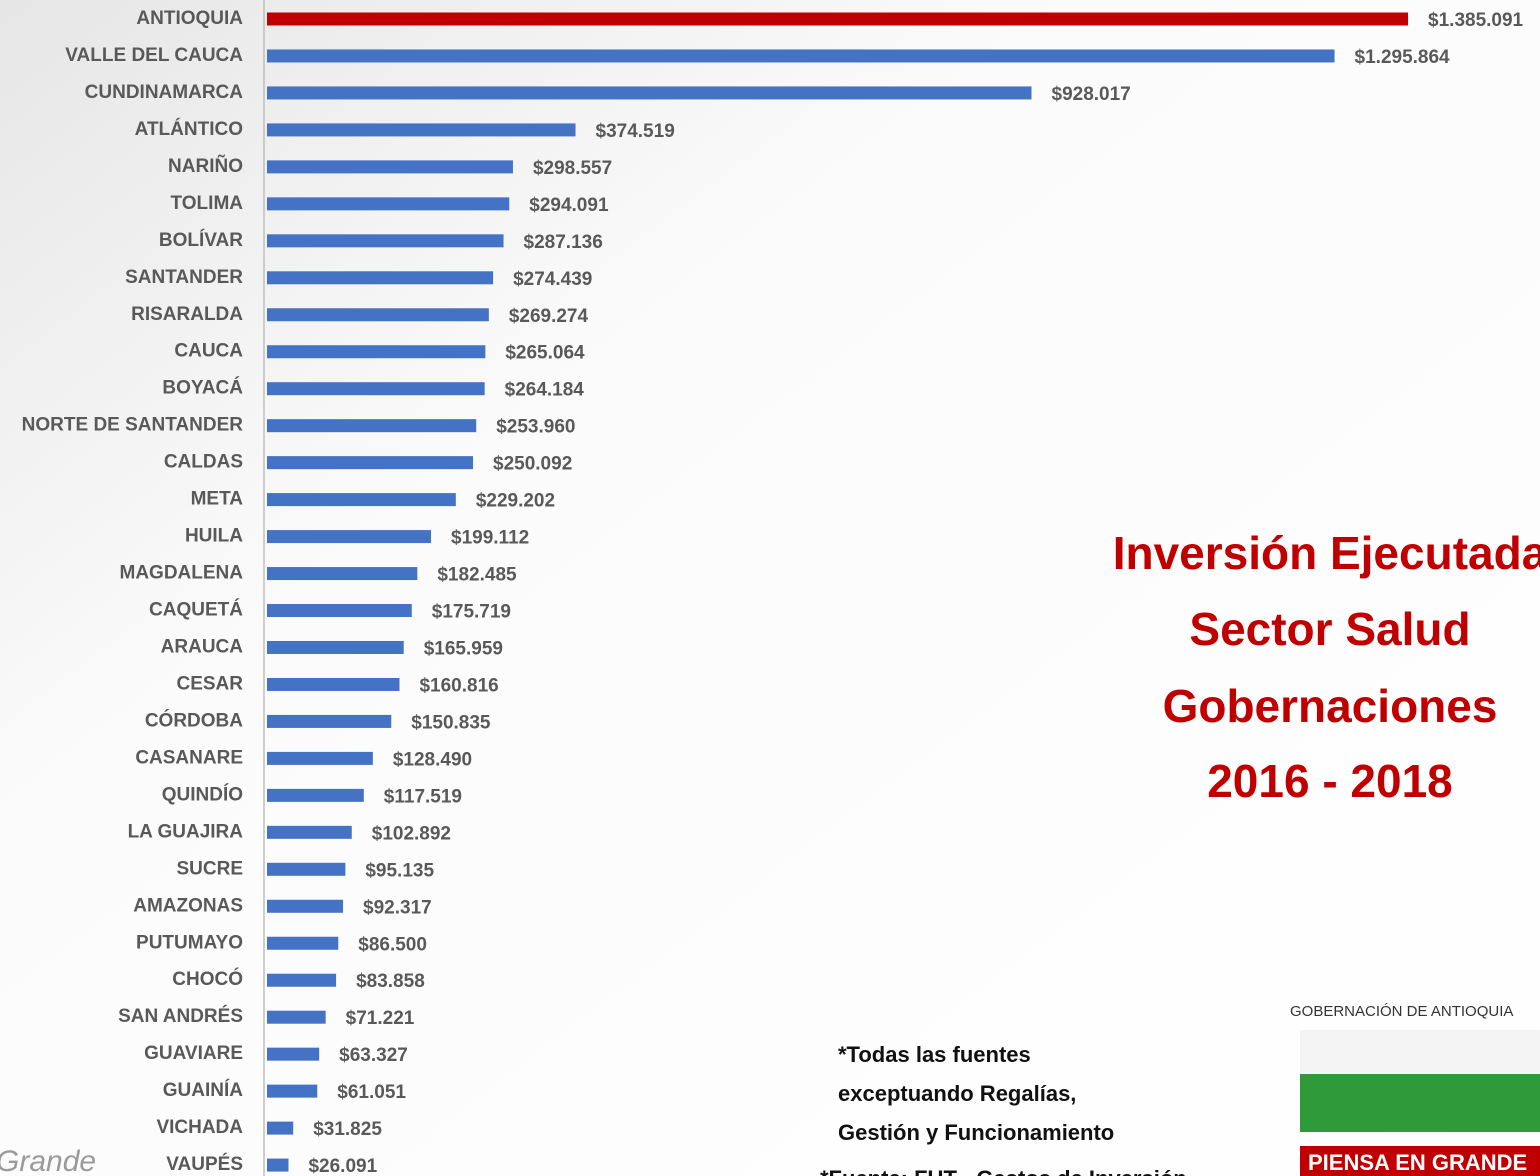  Describe the element at coordinates (208, 351) in the screenshot. I see `category-label: CAUCA` at that location.